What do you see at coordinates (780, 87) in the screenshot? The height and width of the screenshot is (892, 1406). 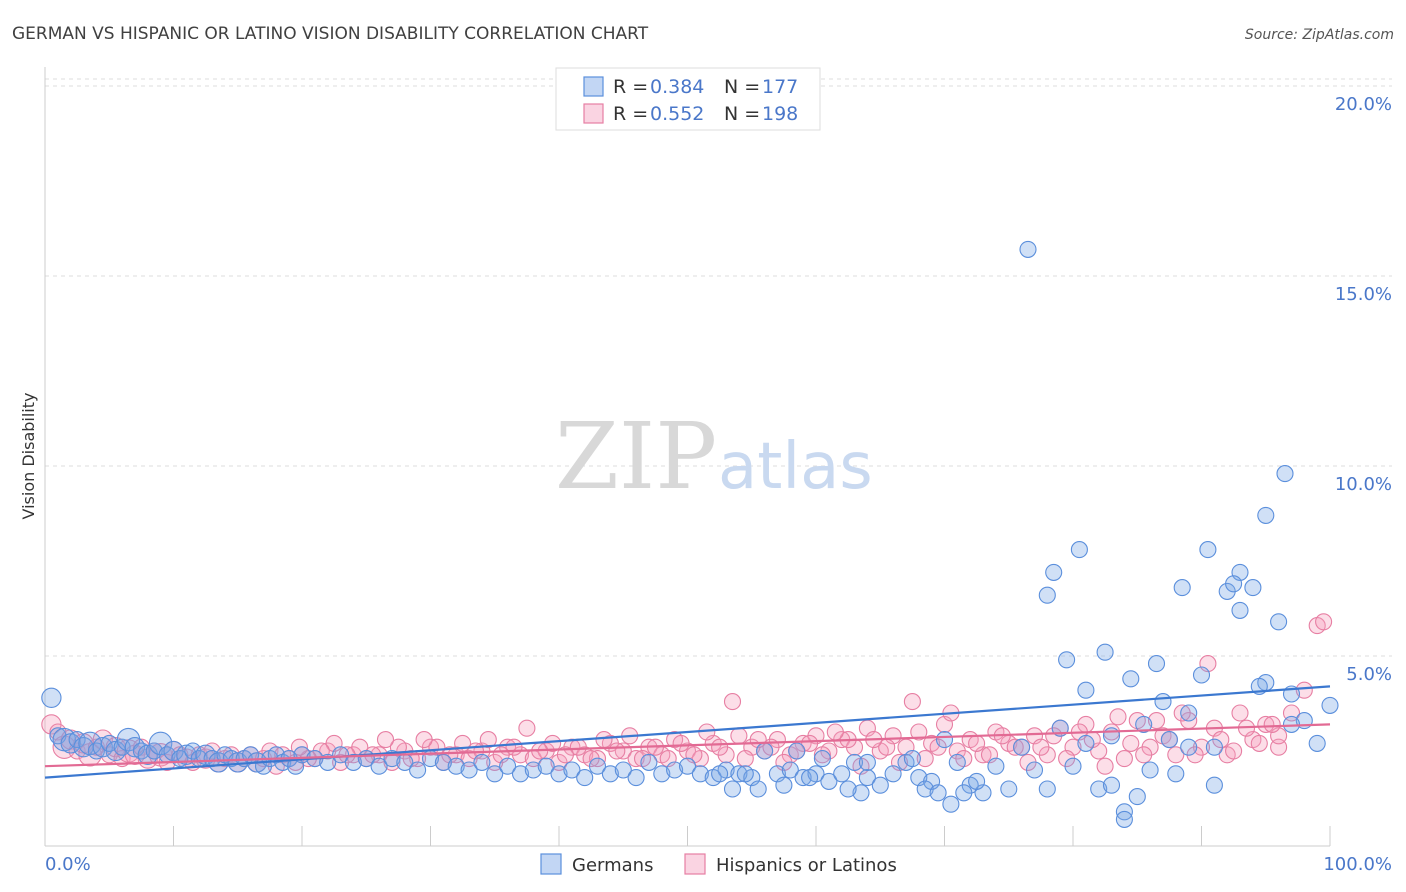 I see `legend-n-value-germans: 177` at bounding box center [780, 87].